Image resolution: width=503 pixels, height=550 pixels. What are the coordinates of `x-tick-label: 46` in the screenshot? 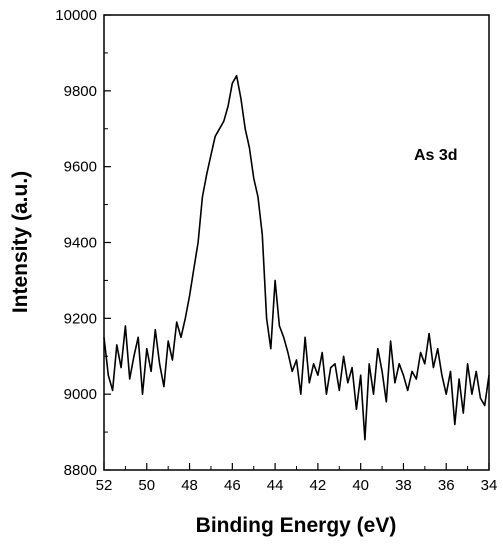 It's located at (232, 485).